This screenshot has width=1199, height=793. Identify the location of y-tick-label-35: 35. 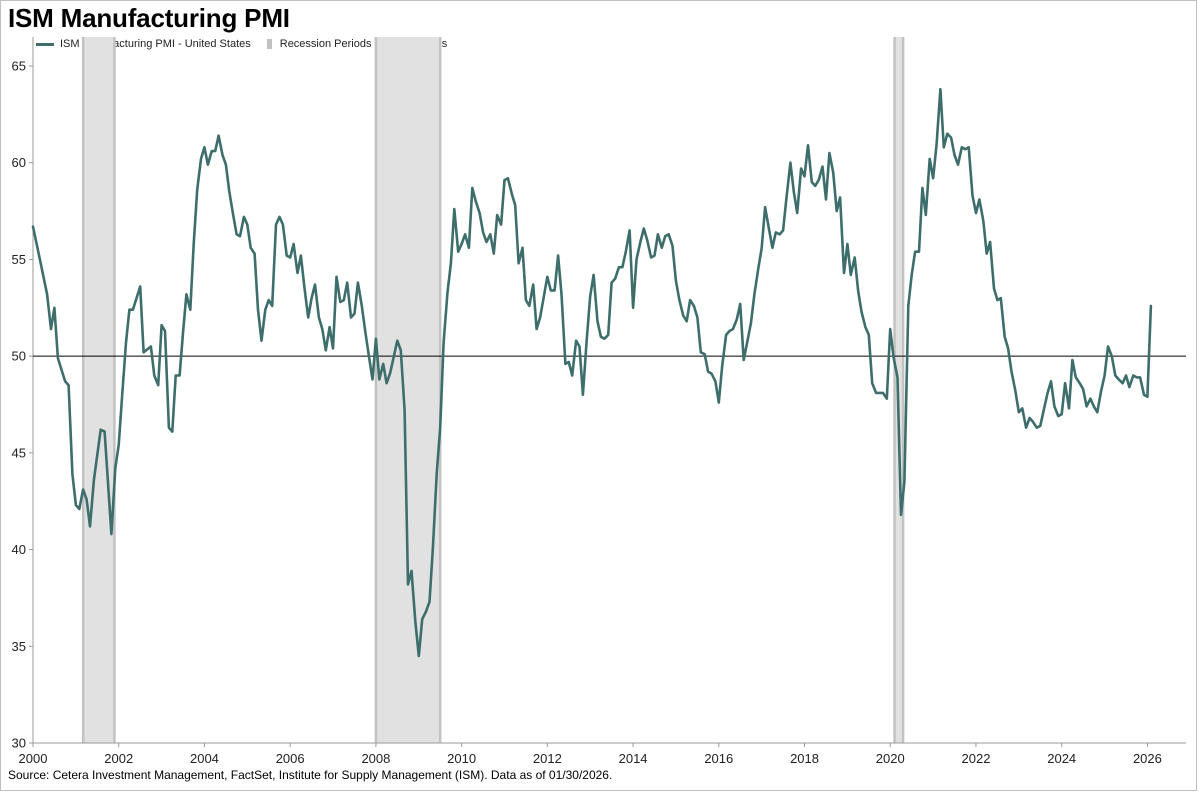
(19, 646).